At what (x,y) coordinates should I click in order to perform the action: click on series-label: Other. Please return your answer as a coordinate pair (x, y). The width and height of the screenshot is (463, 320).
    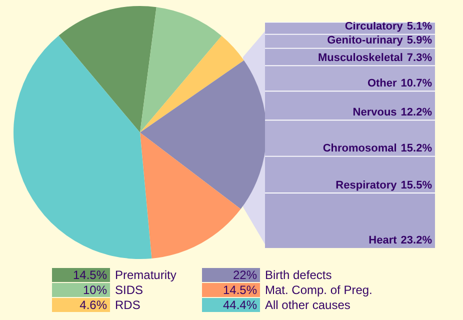
    Looking at the image, I should click on (382, 83).